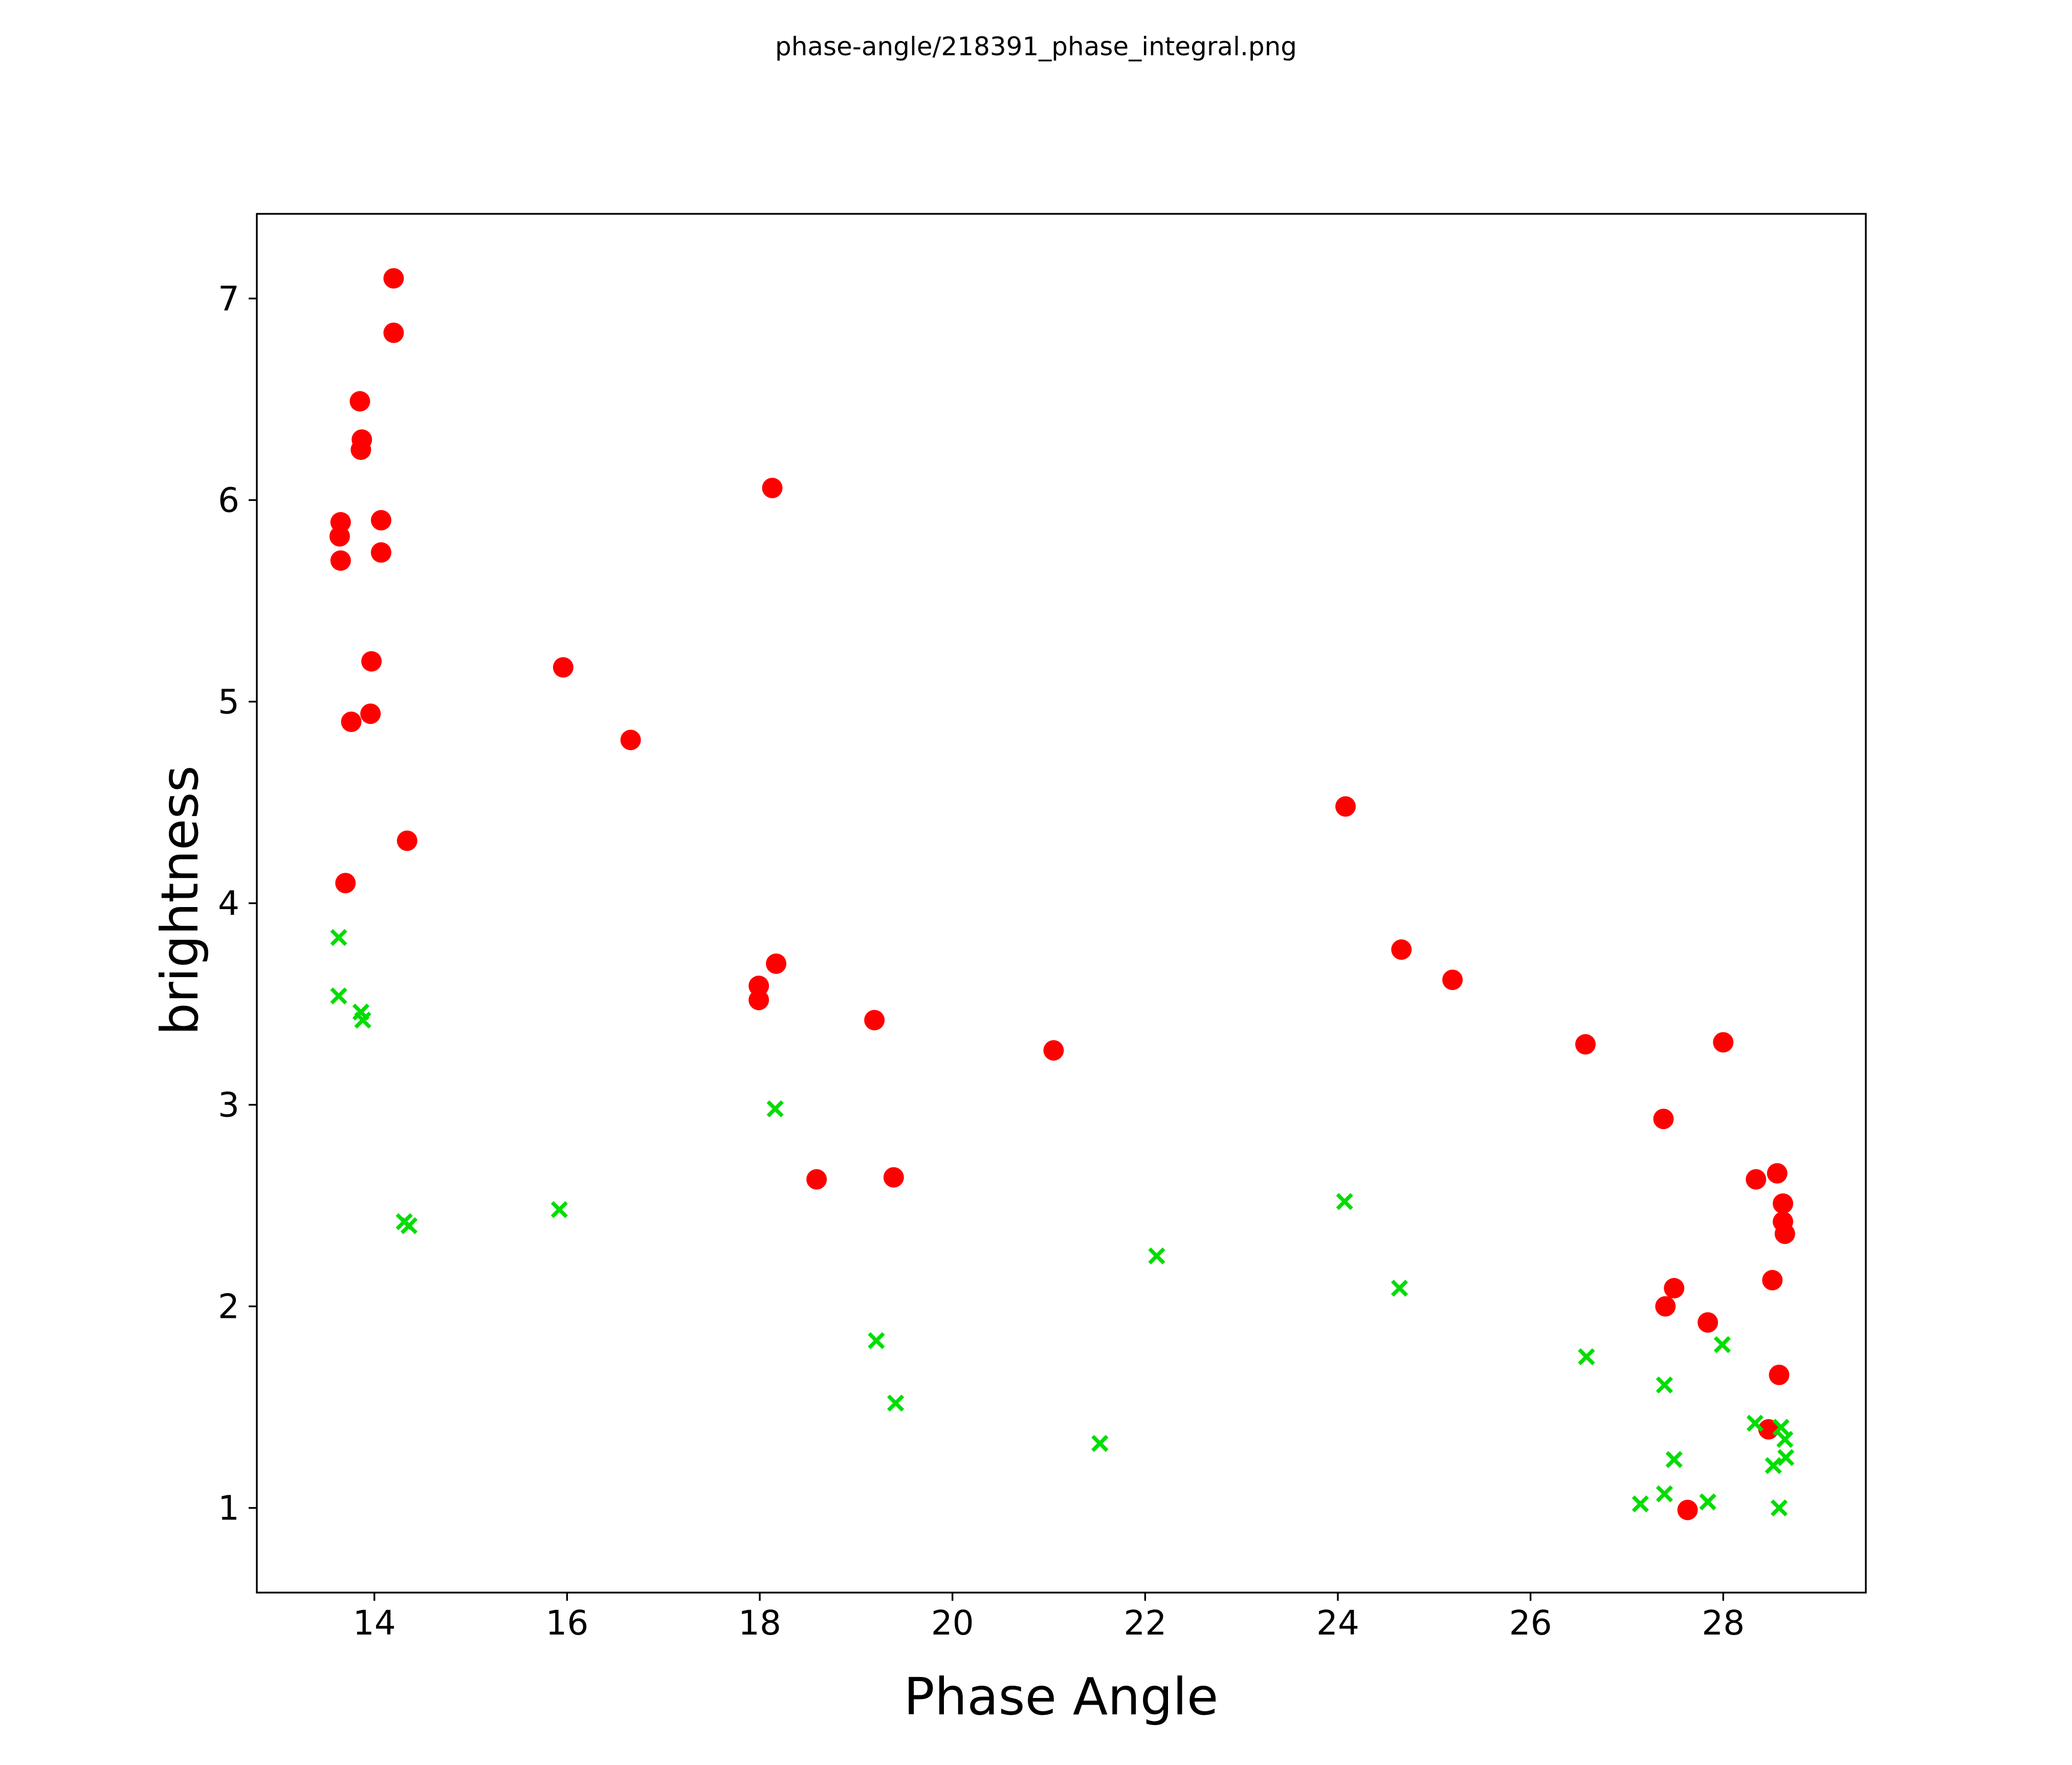 This screenshot has width=2072, height=1765. What do you see at coordinates (228, 298) in the screenshot?
I see `y-tick-label: 7` at bounding box center [228, 298].